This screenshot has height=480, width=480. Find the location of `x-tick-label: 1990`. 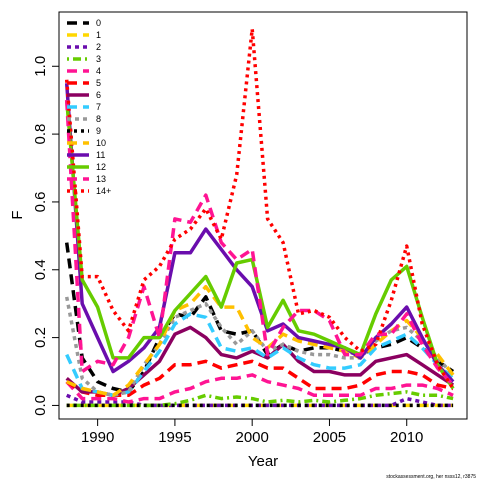

x-tick-label: 1990 is located at coordinates (97, 437).